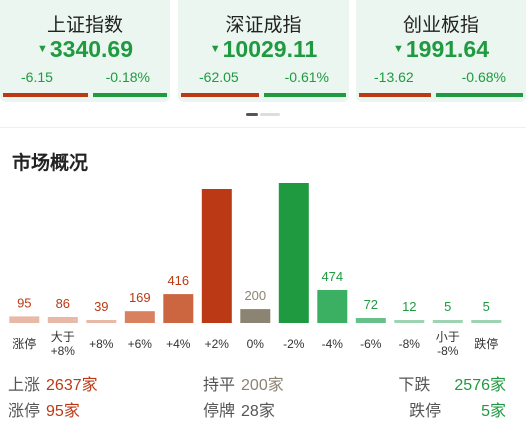  I want to click on stat-suspend-label: 停牌, so click(219, 411).